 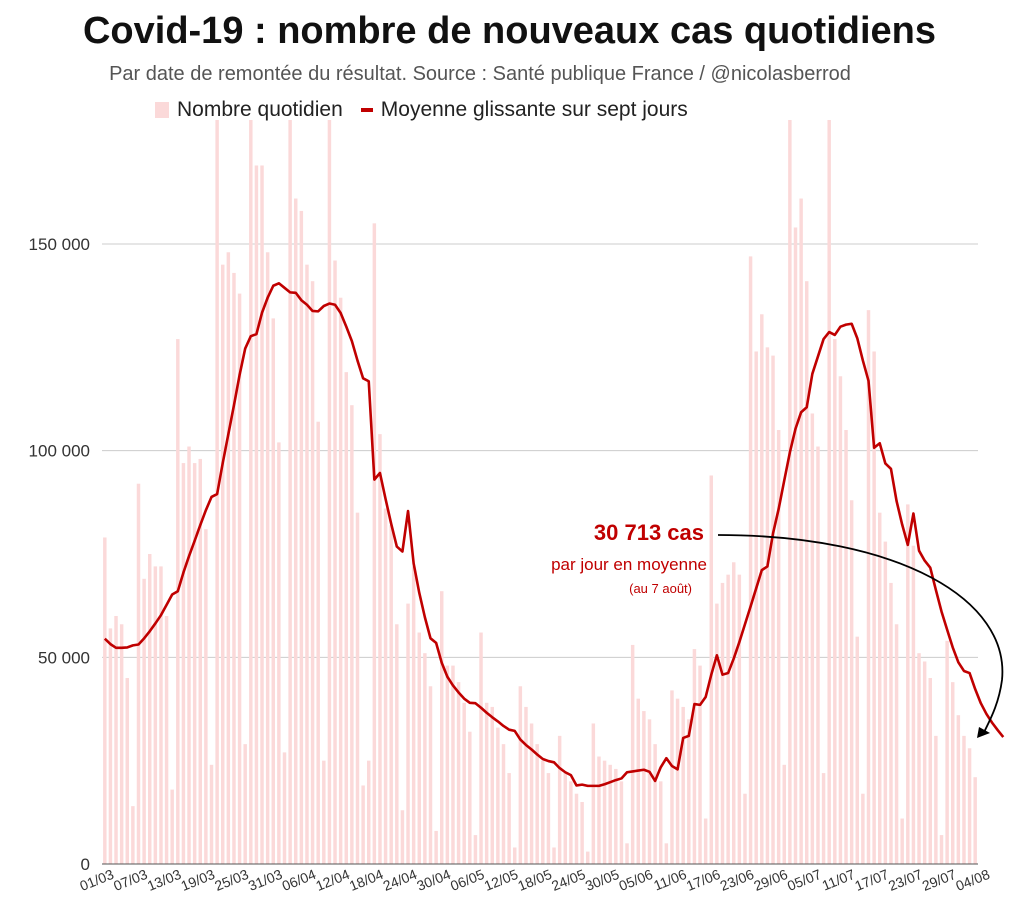 What do you see at coordinates (983, 732) in the screenshot?
I see `annotation-arrowhead` at bounding box center [983, 732].